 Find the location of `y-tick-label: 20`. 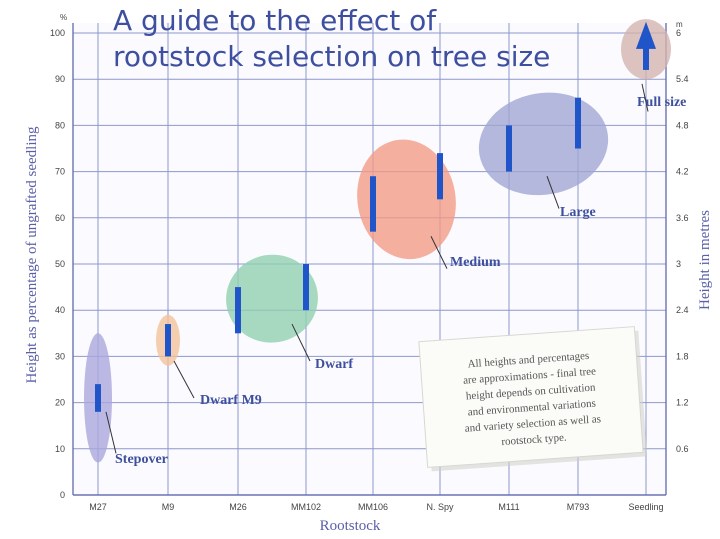

y-tick-label: 20 is located at coordinates (60, 403).